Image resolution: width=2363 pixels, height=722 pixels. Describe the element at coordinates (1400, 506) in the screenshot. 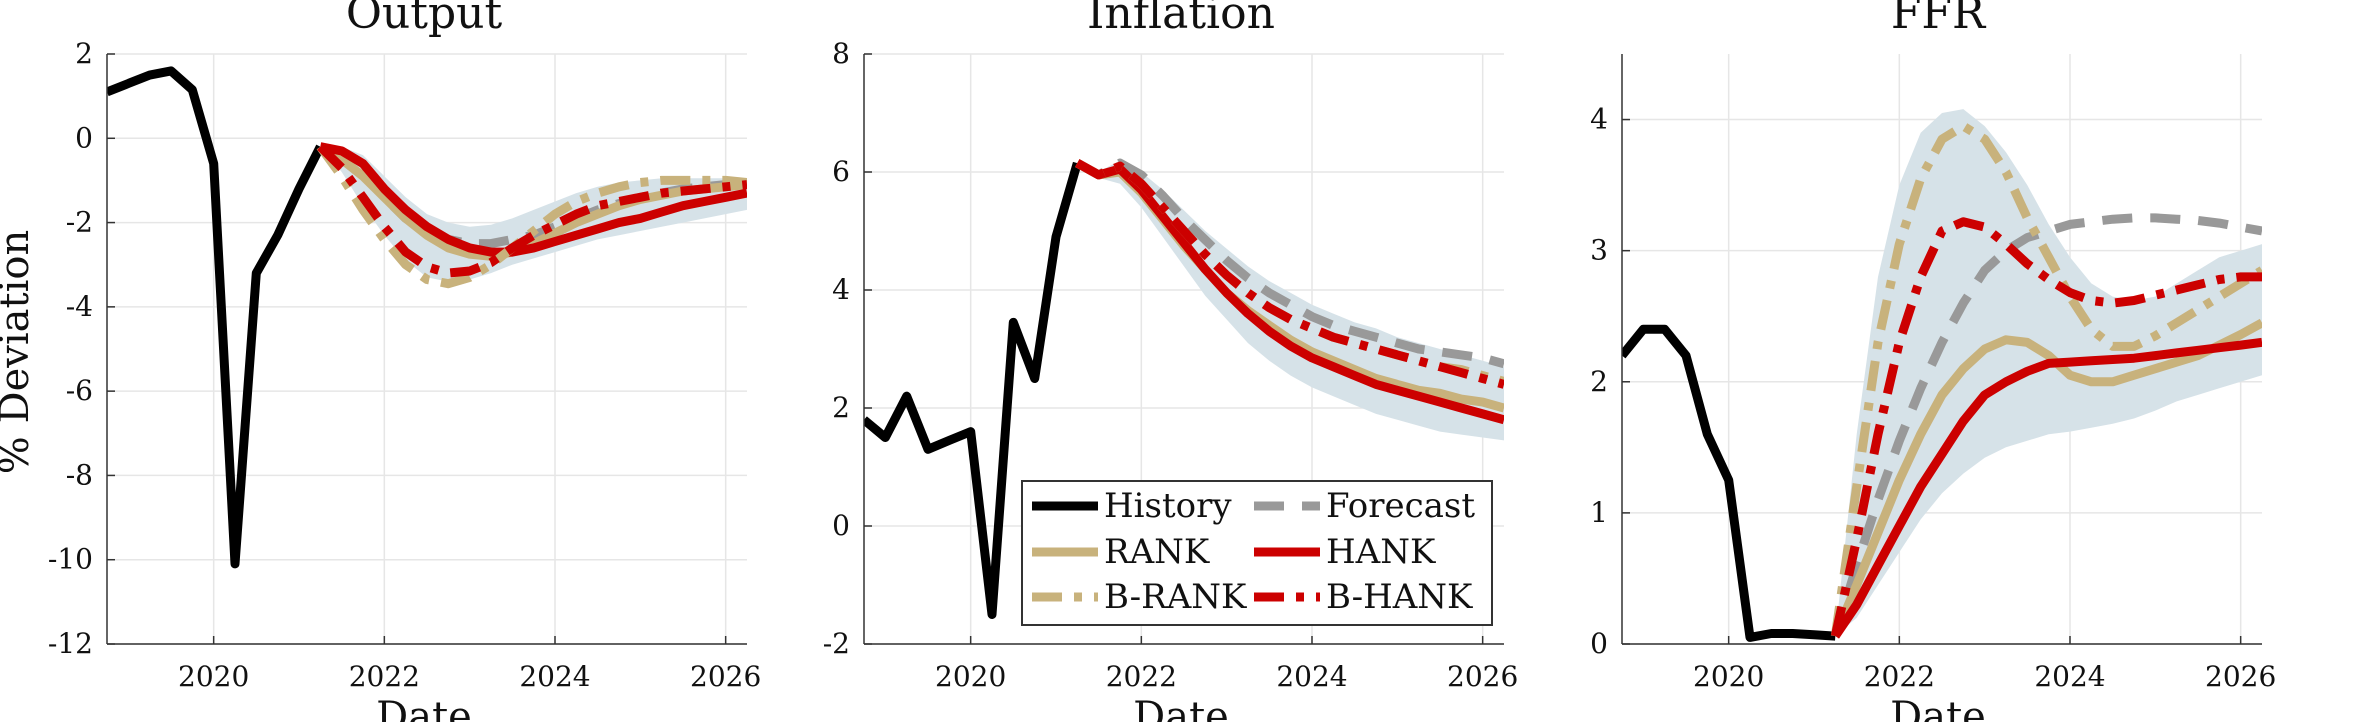

I see `legend-label-forecast: Forecast` at that location.